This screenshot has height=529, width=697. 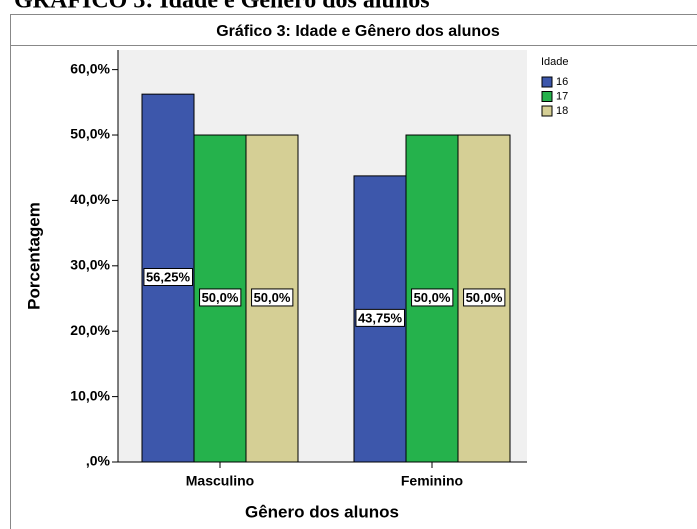 What do you see at coordinates (90, 395) in the screenshot?
I see `y-tick-label: 10,0%` at bounding box center [90, 395].